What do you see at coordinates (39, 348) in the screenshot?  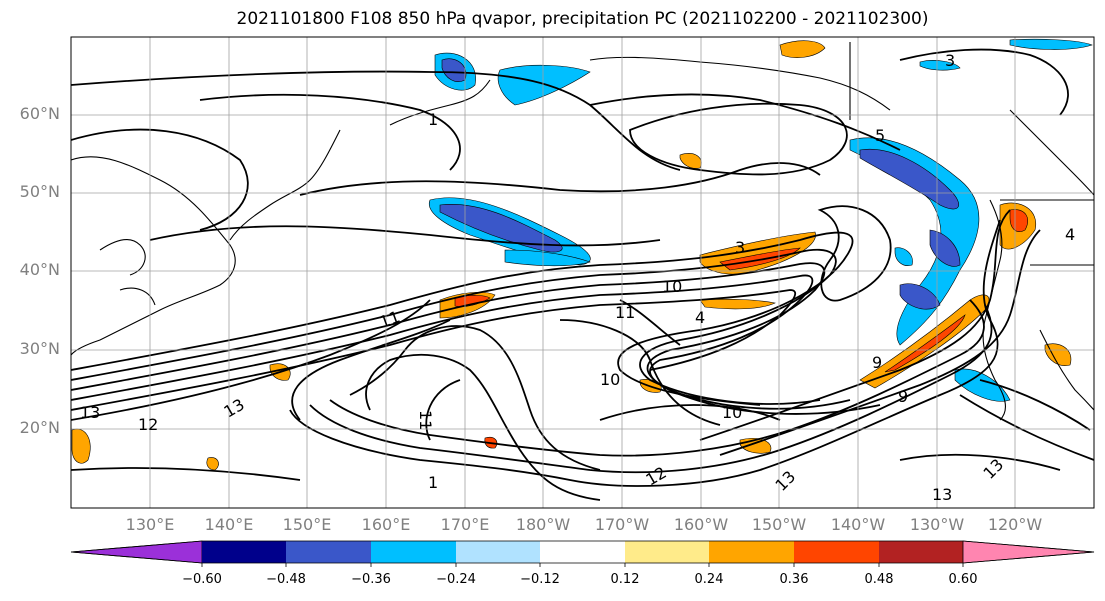 I see `lat-label-30n: 30°N` at bounding box center [39, 348].